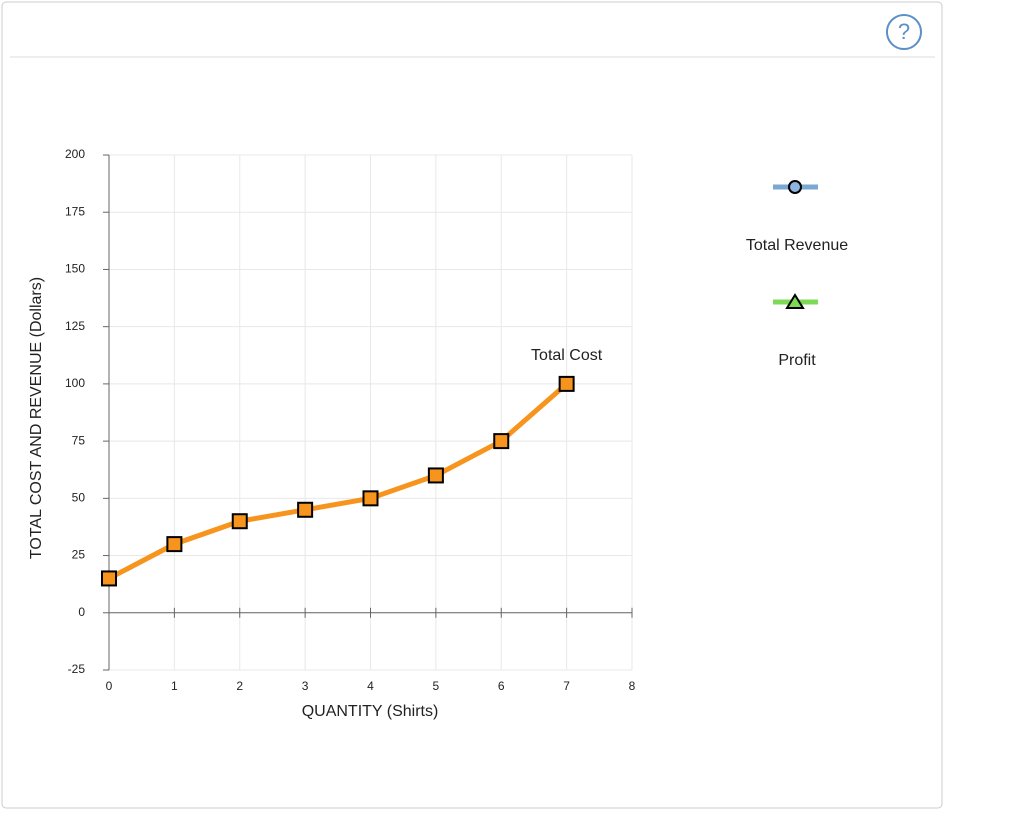  Describe the element at coordinates (338, 481) in the screenshot. I see `line-series` at that location.